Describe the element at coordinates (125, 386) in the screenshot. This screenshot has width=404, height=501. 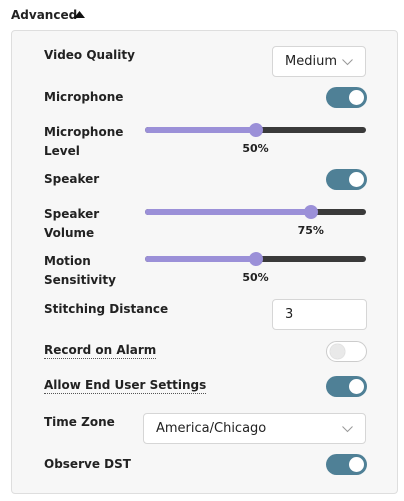
I see `setting-label: Allow End User Settings` at that location.